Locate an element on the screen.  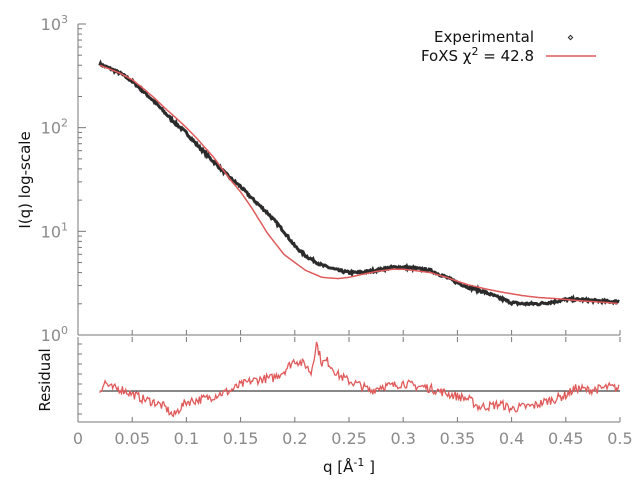
y-tick-label: 10⁰ is located at coordinates (54, 334).